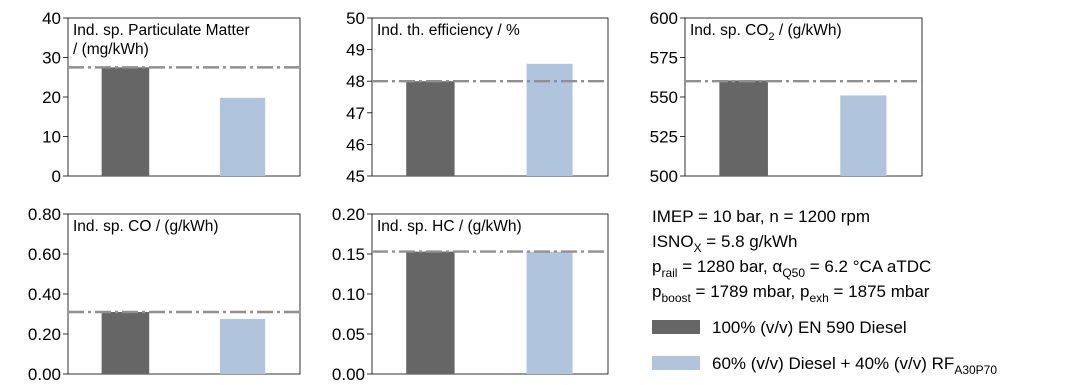  Describe the element at coordinates (725, 243) in the screenshot. I see `conditions-line-2: ISNOX = 5.8 g/kWh` at that location.